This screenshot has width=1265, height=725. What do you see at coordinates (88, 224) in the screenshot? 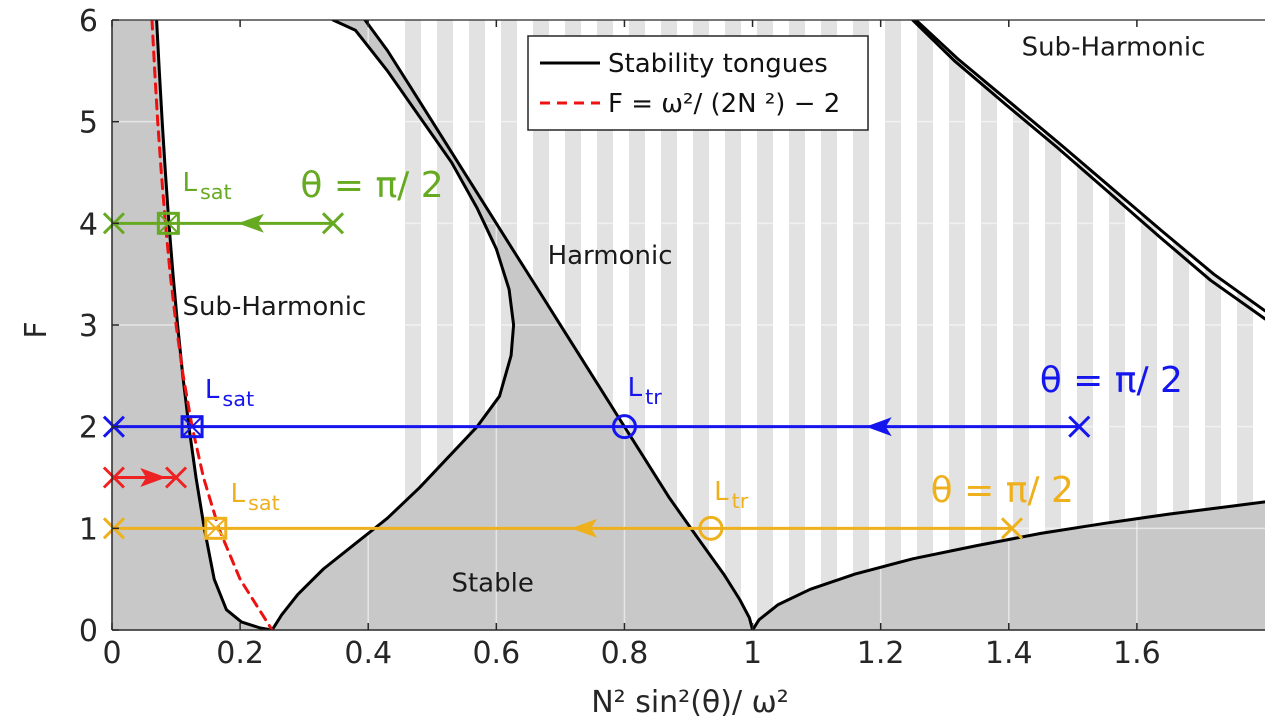
I see `y-tick-label: 4` at bounding box center [88, 224].